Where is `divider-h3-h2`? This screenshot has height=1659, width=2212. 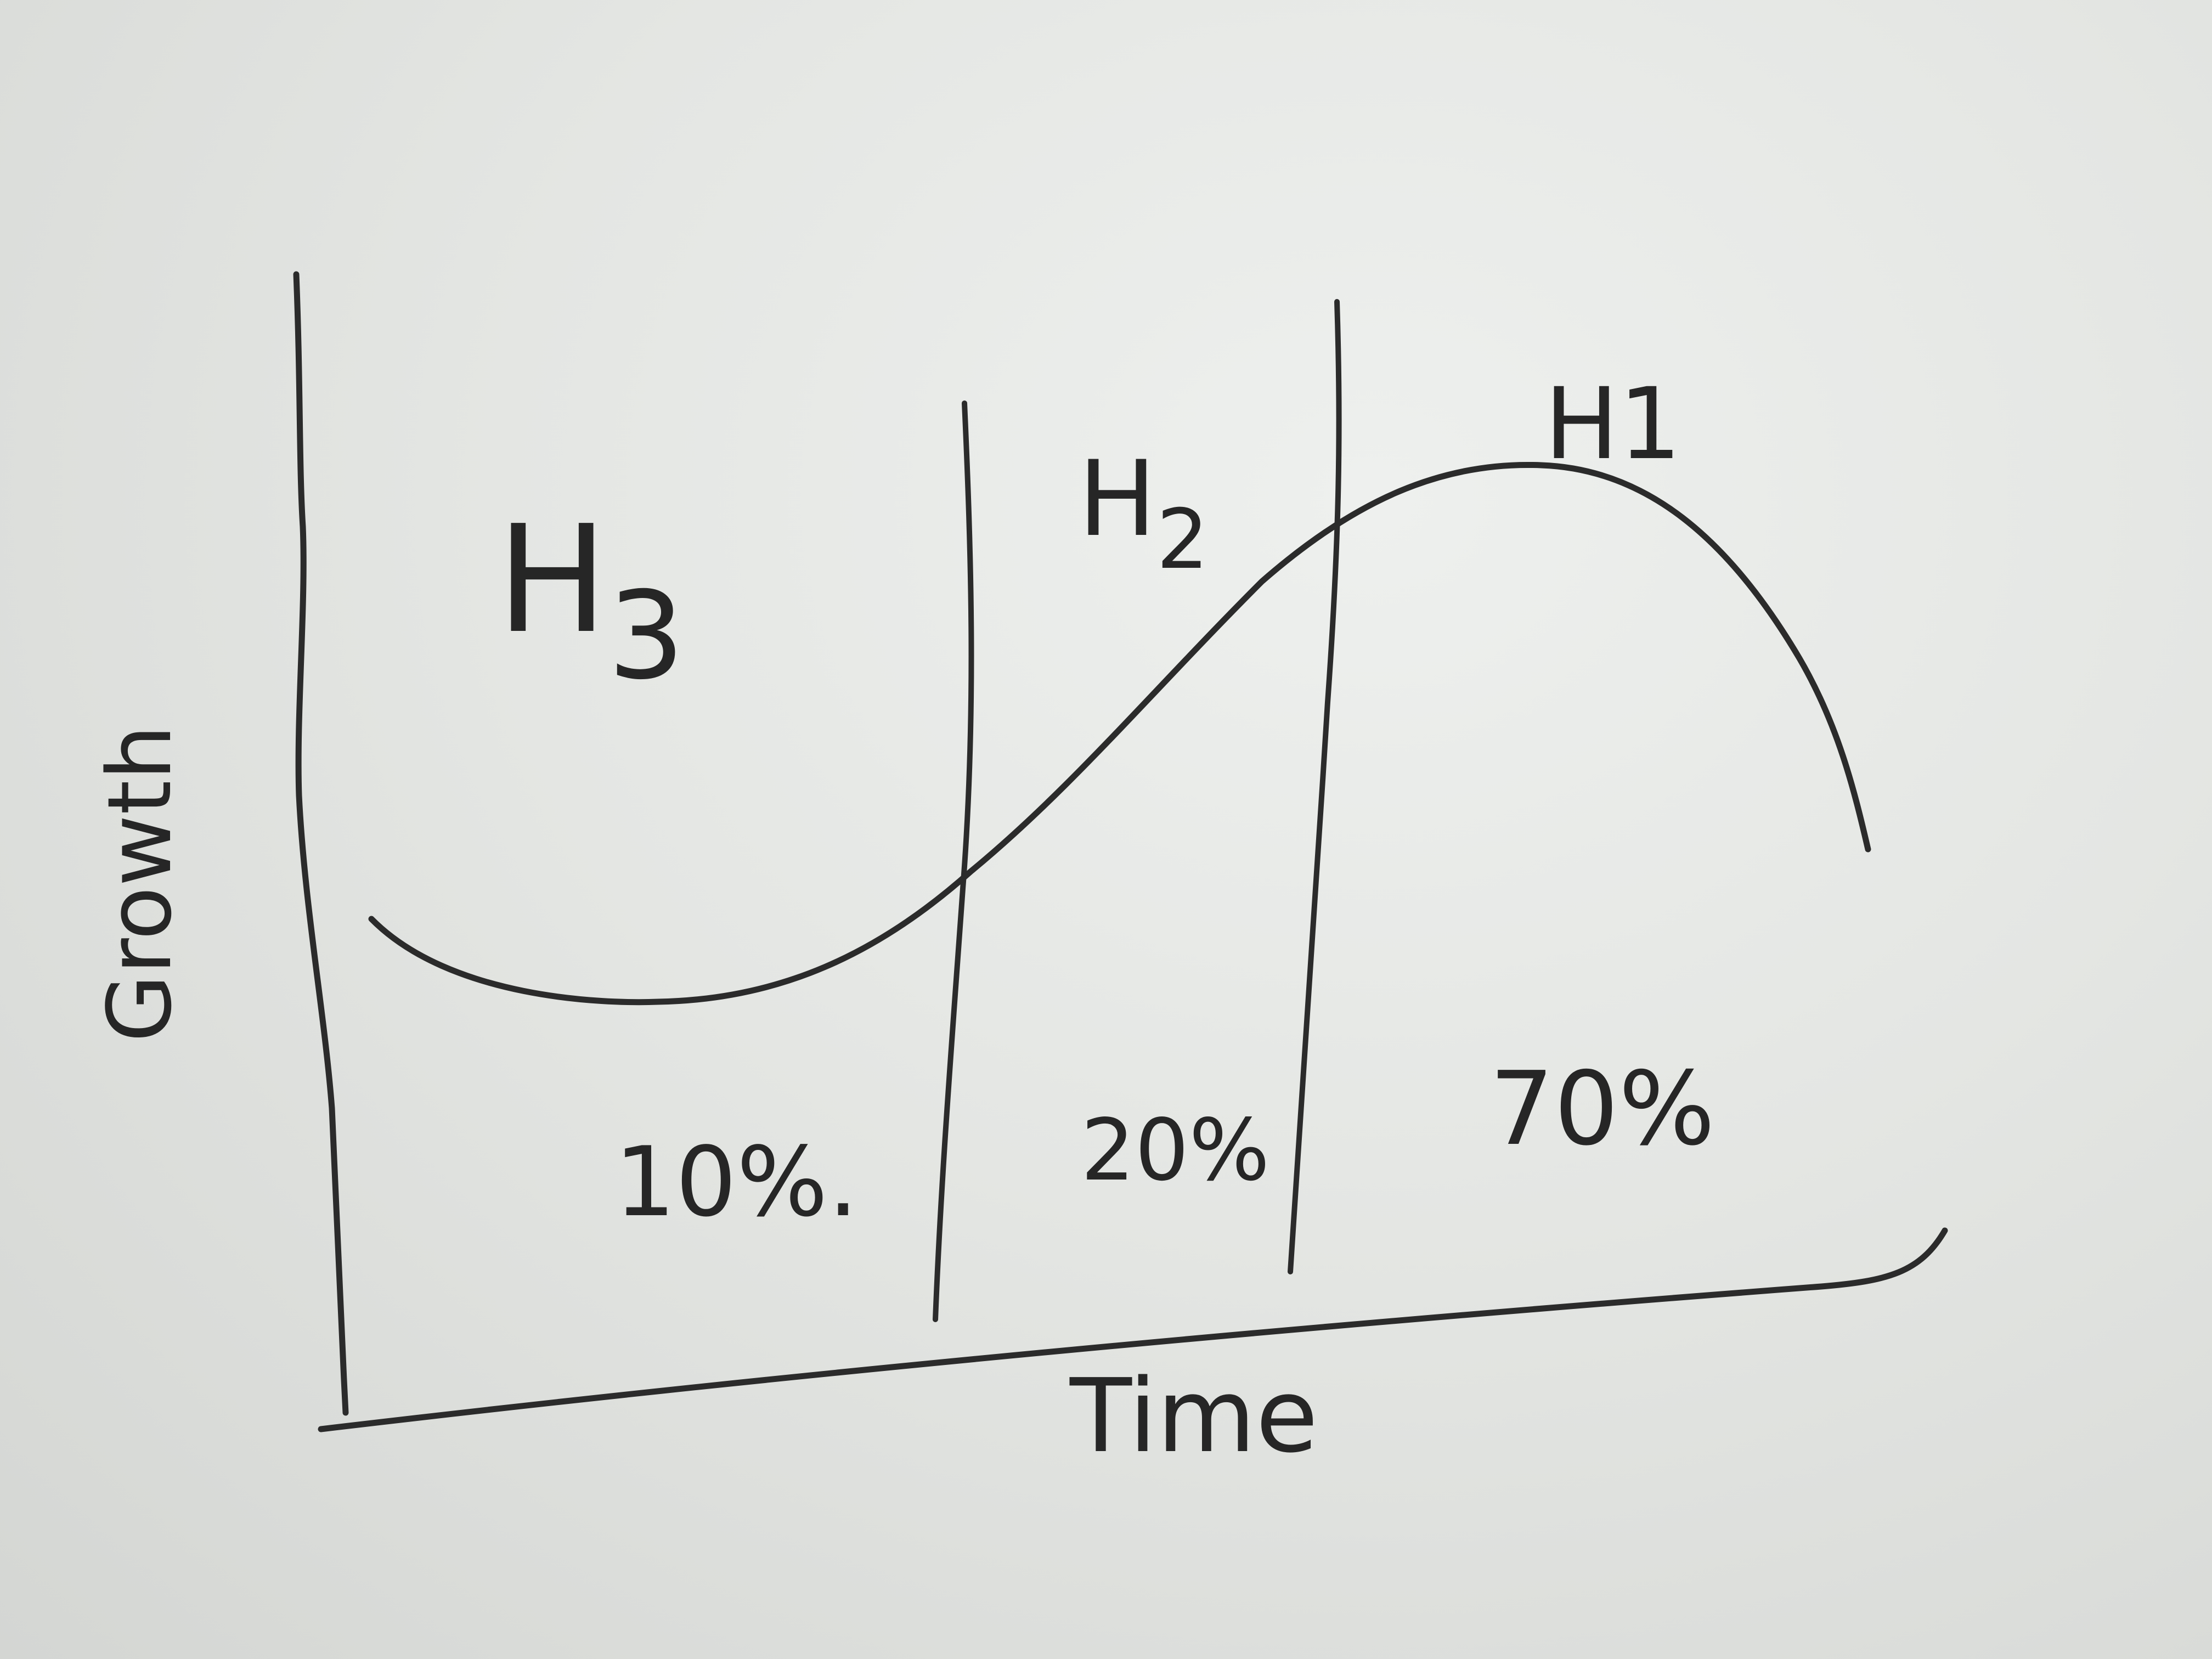 divider-h3-h2 is located at coordinates (954, 861).